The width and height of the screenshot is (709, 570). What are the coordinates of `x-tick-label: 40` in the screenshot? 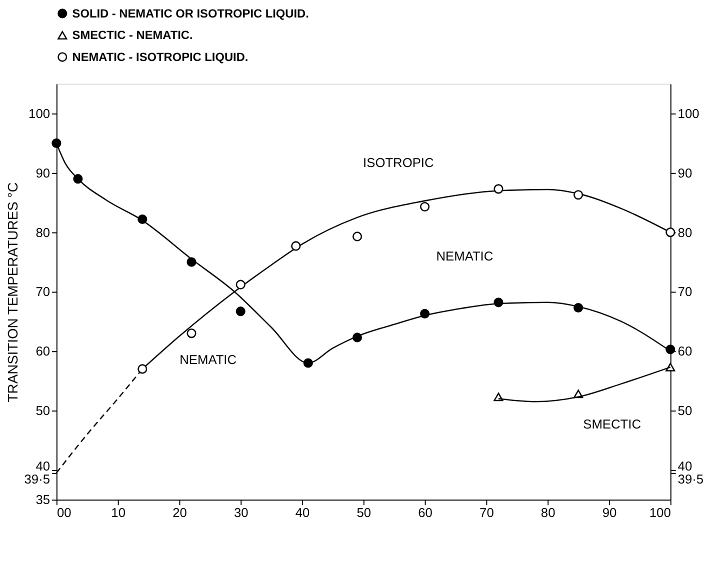 It's located at (302, 512).